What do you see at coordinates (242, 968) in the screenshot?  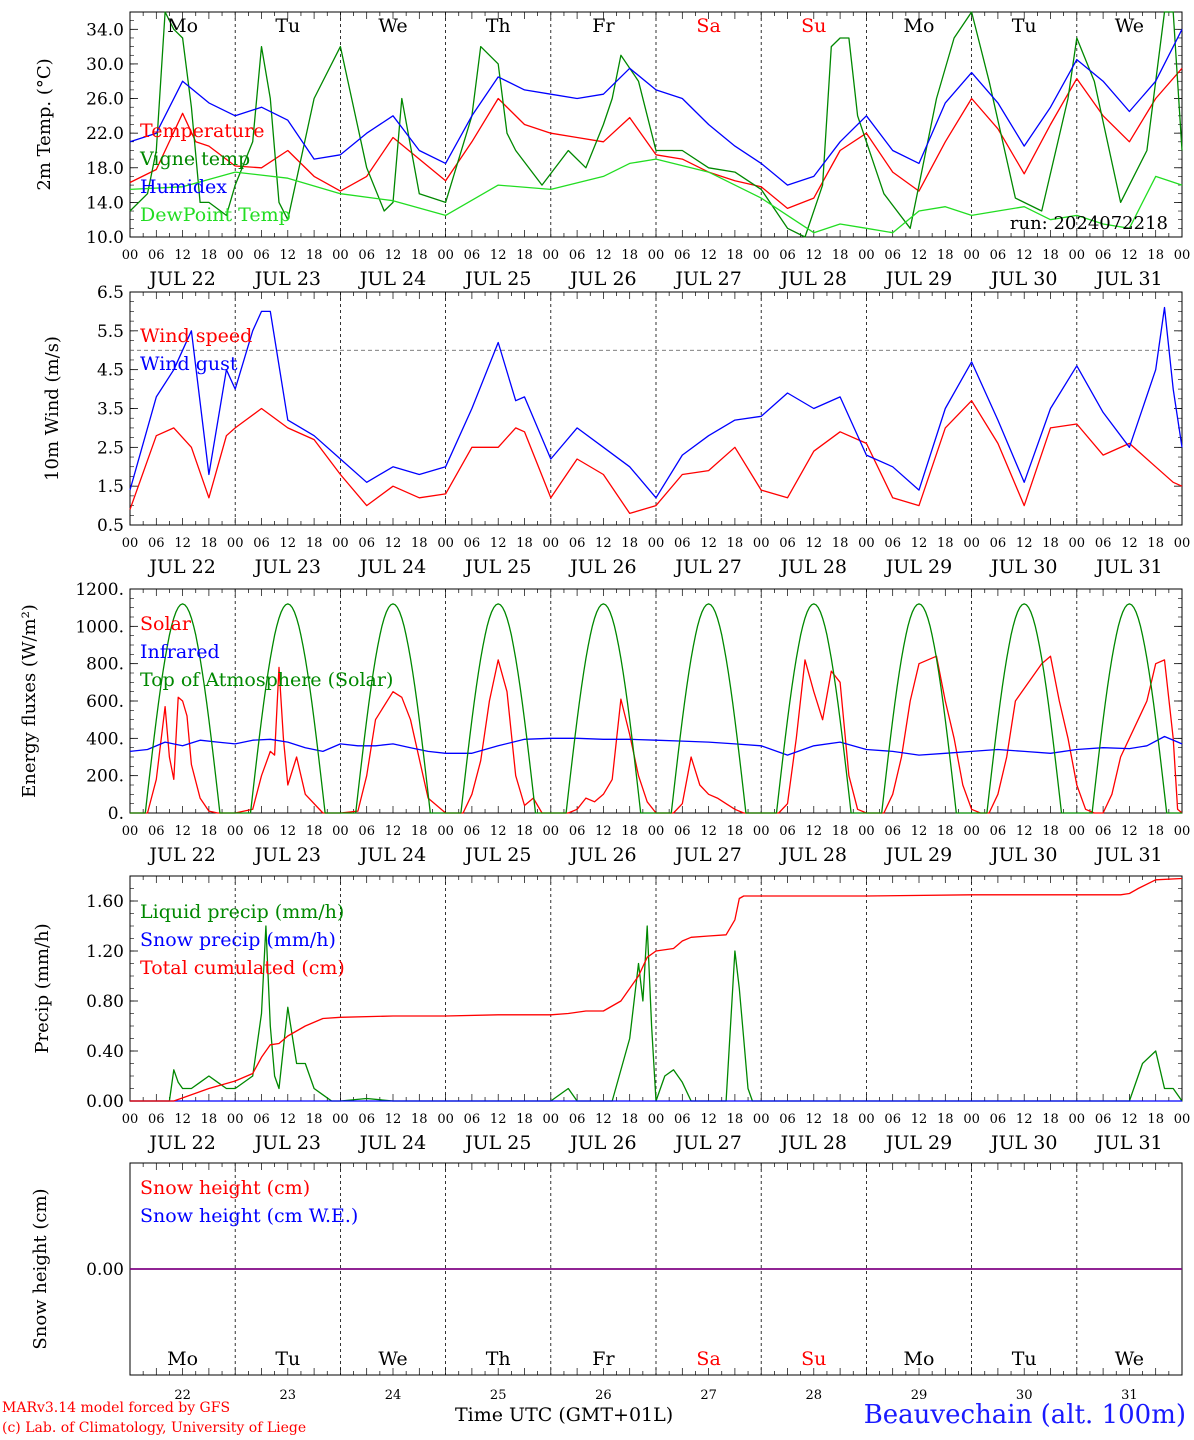 I see `legend-entry: Total cumulated (cm)` at bounding box center [242, 968].